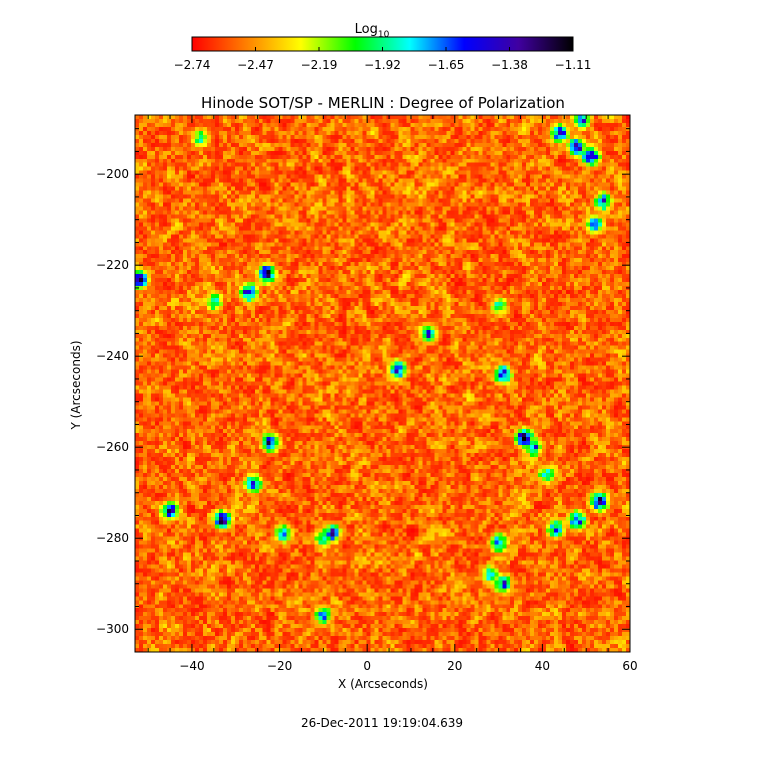 The height and width of the screenshot is (768, 764). I want to click on y-tick-label: −260, so click(112, 447).